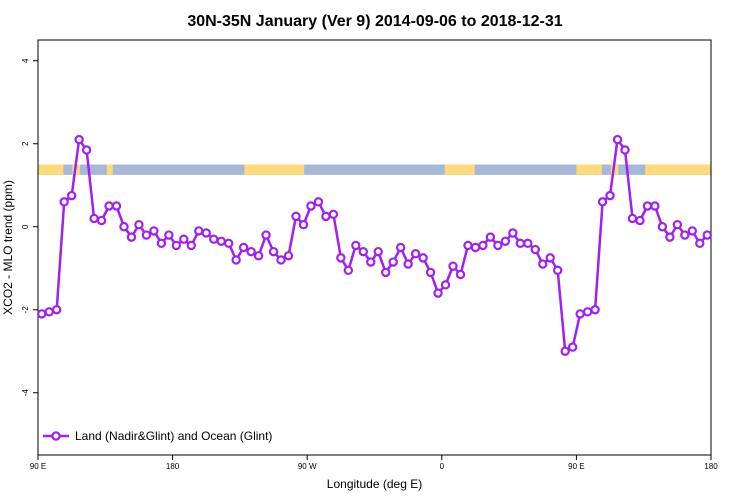 This screenshot has height=500, width=750. I want to click on legend: Land (Nadir&Glint) and Ocean (Glint), so click(157, 436).